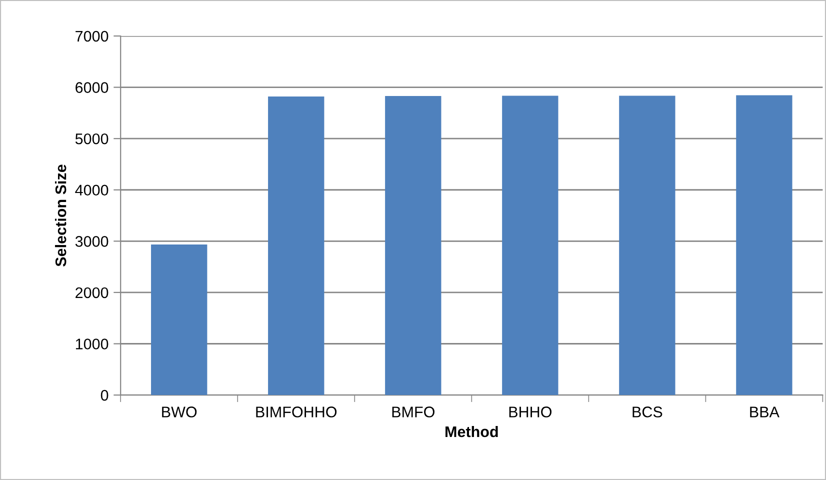  I want to click on x-tick-label: BHHO, so click(530, 412).